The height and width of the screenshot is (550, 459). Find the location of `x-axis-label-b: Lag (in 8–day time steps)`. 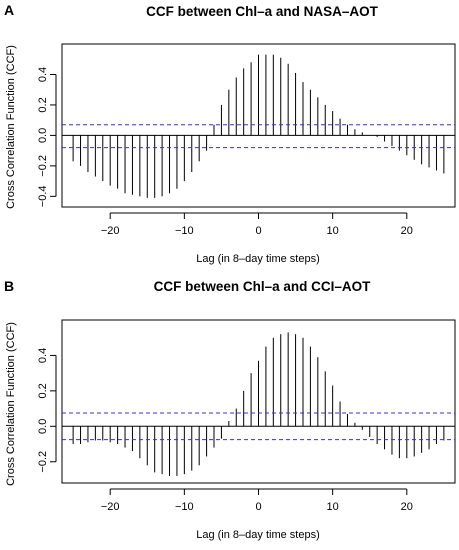

x-axis-label-b: Lag (in 8–day time steps) is located at coordinates (258, 535).